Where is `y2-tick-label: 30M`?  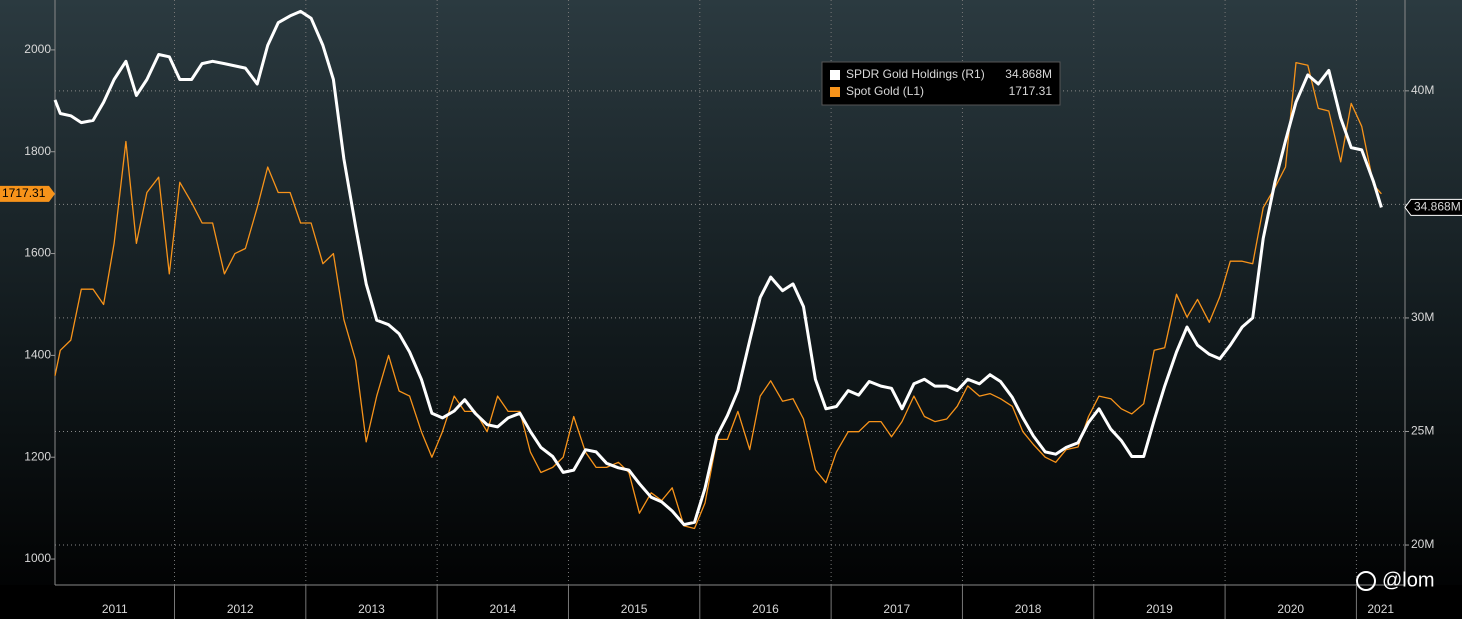
y2-tick-label: 30M is located at coordinates (1422, 317).